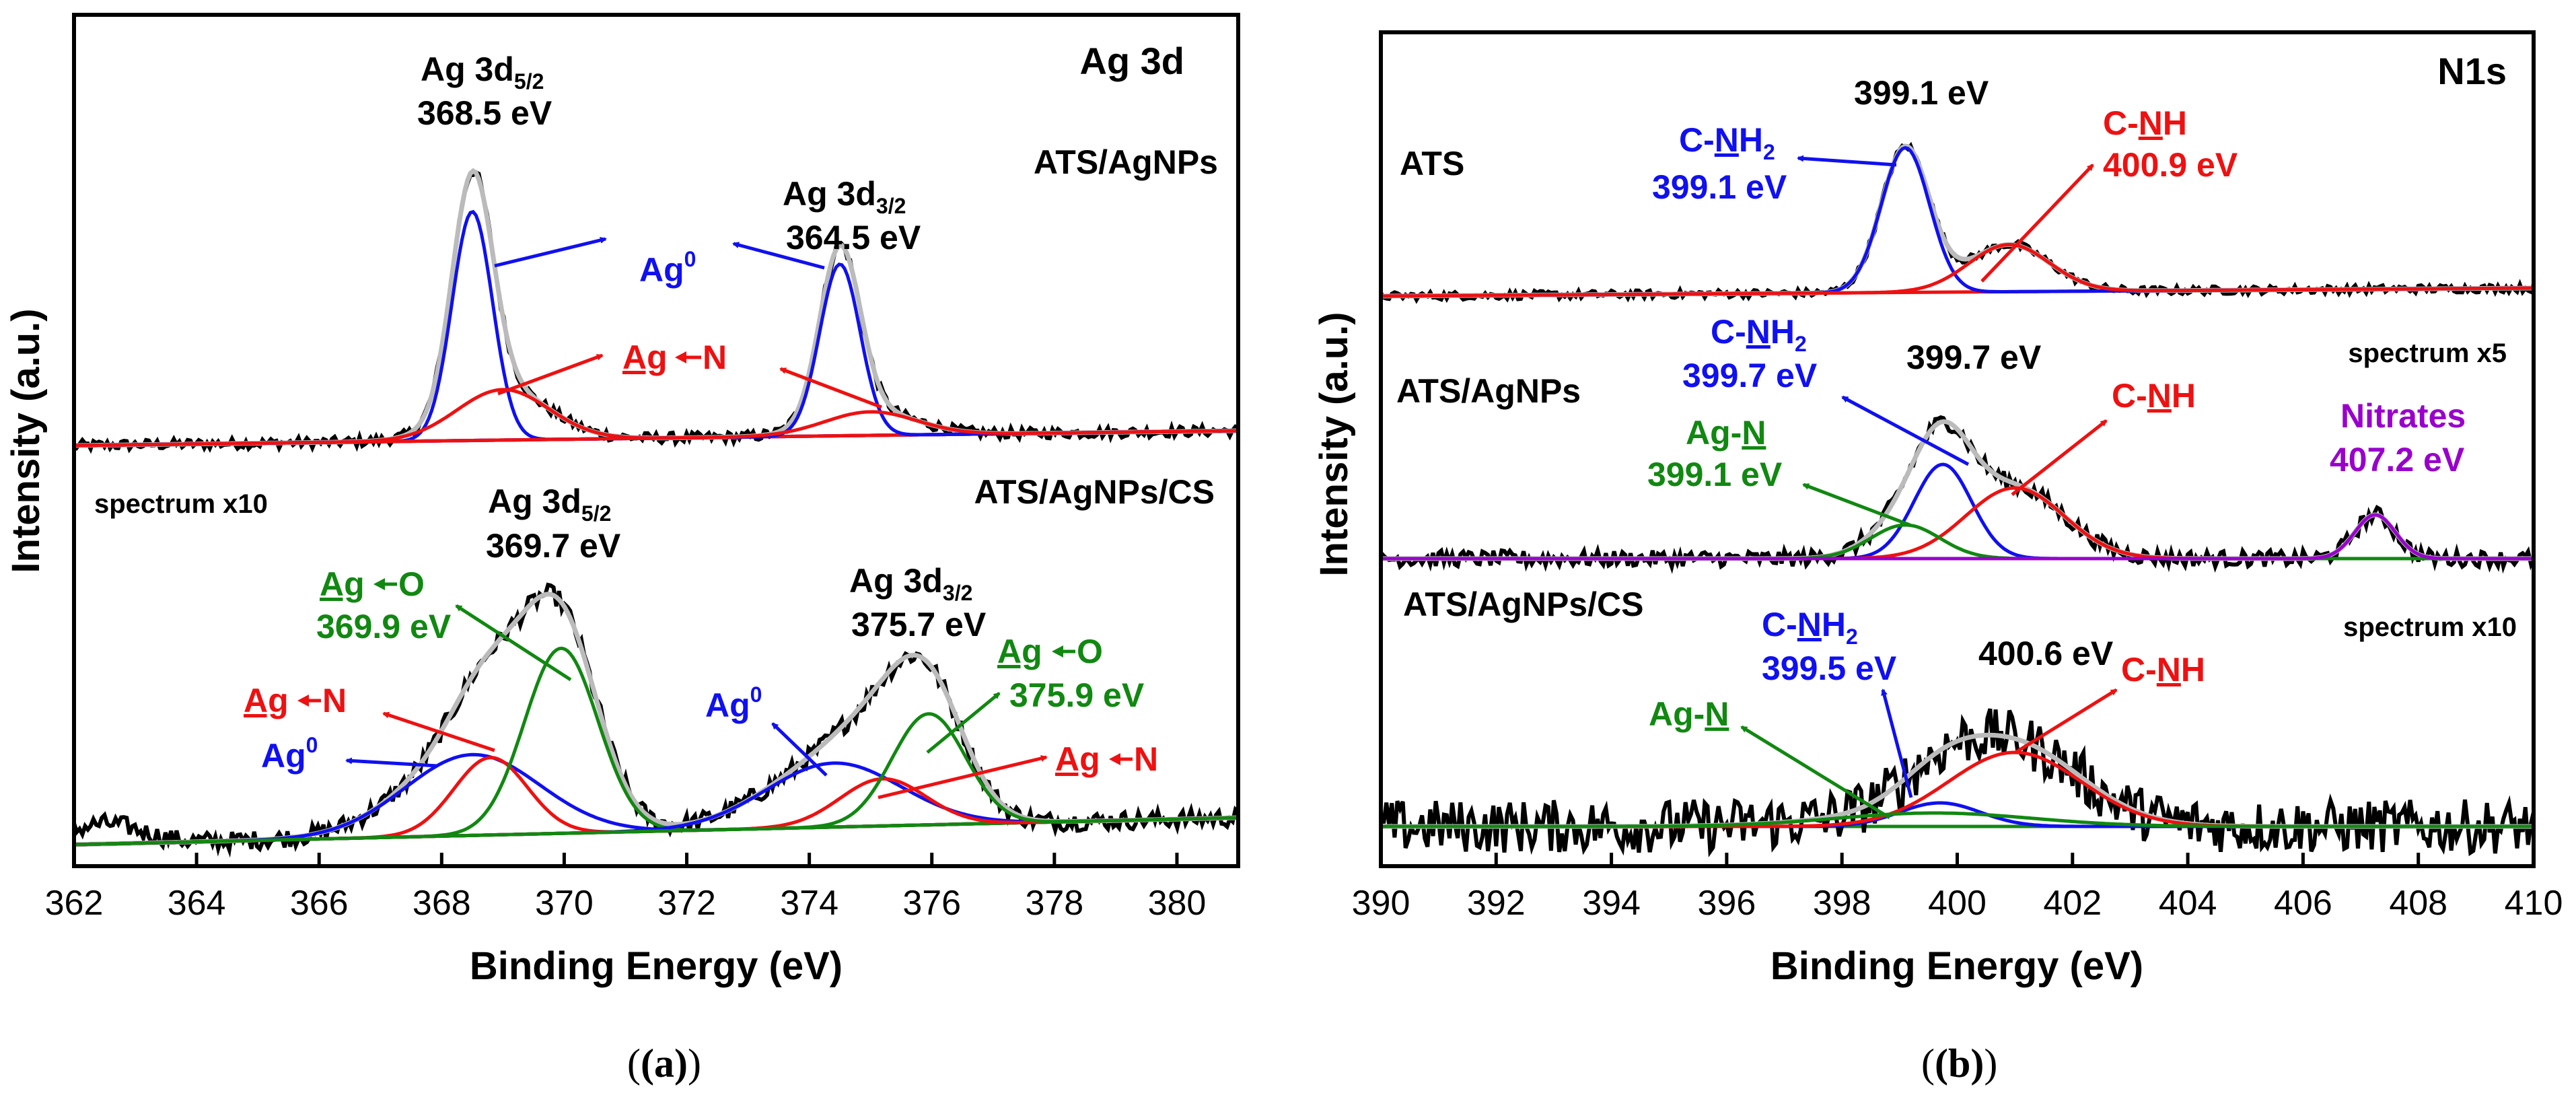 This screenshot has width=2576, height=1097. I want to click on arrow-agn-top-right, so click(831, 388).